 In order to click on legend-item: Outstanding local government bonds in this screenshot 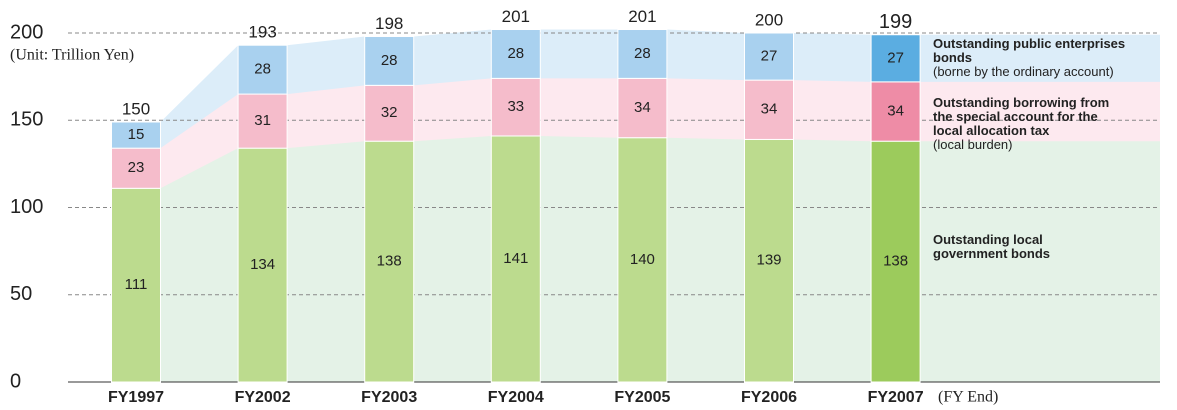, I will do `click(1020, 247)`.